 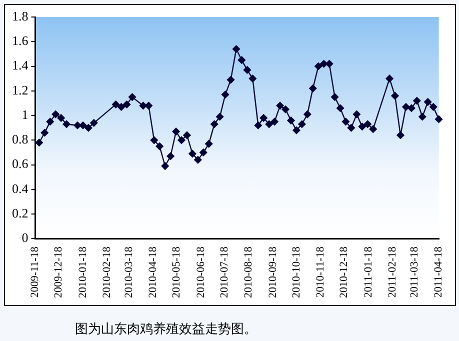 I want to click on x-tick-label: 2010-12-18, so click(x=344, y=272).